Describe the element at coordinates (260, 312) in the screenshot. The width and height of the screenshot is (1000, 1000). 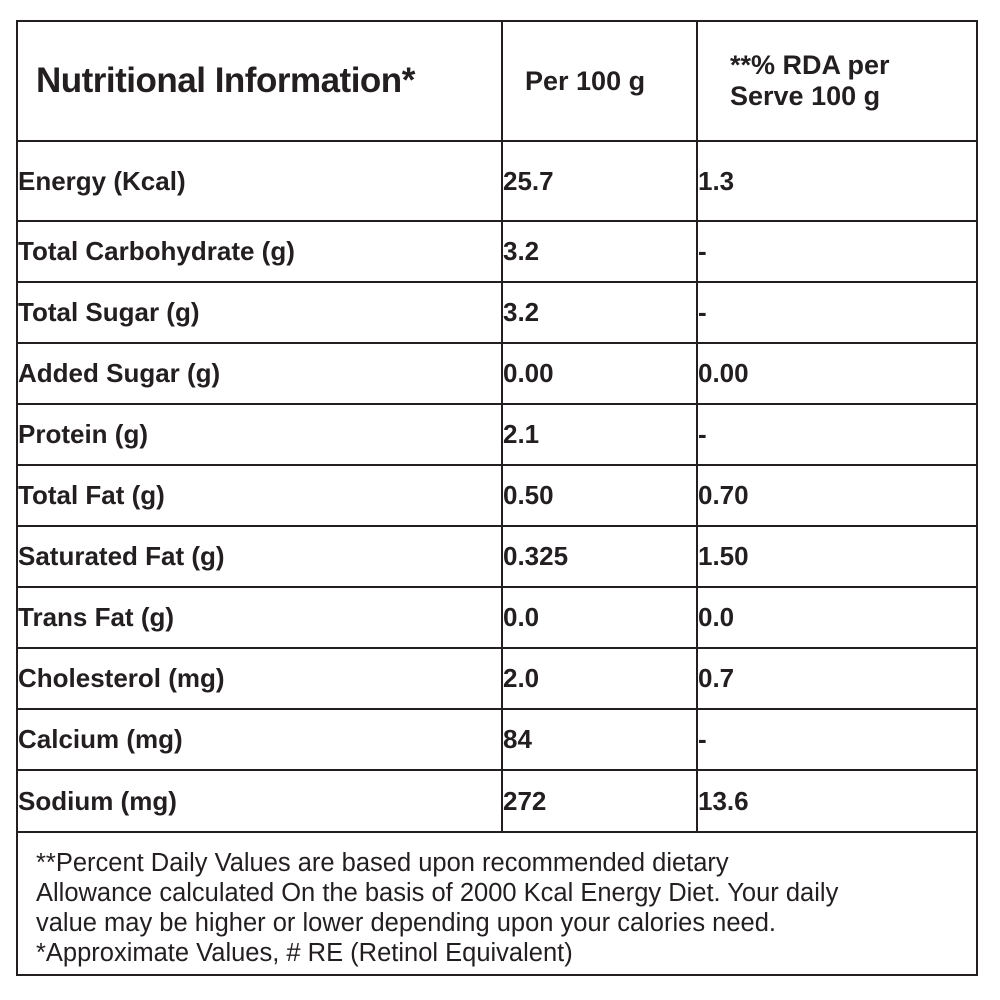
I see `nutrient-name: Total Sugar (g)` at that location.